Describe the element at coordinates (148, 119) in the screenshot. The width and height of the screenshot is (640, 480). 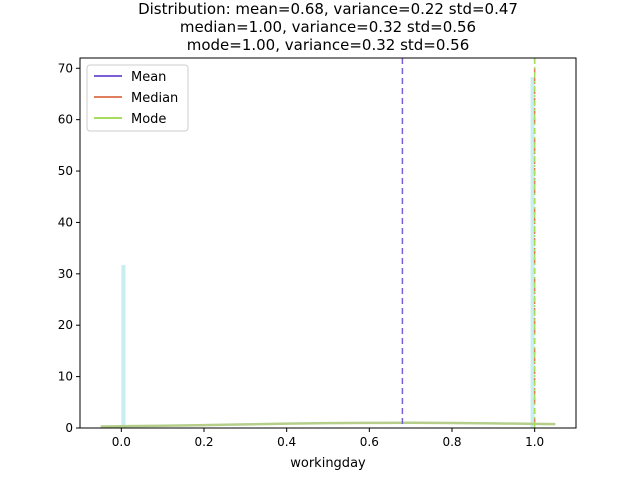
I see `legend-label-mode: Mode` at that location.